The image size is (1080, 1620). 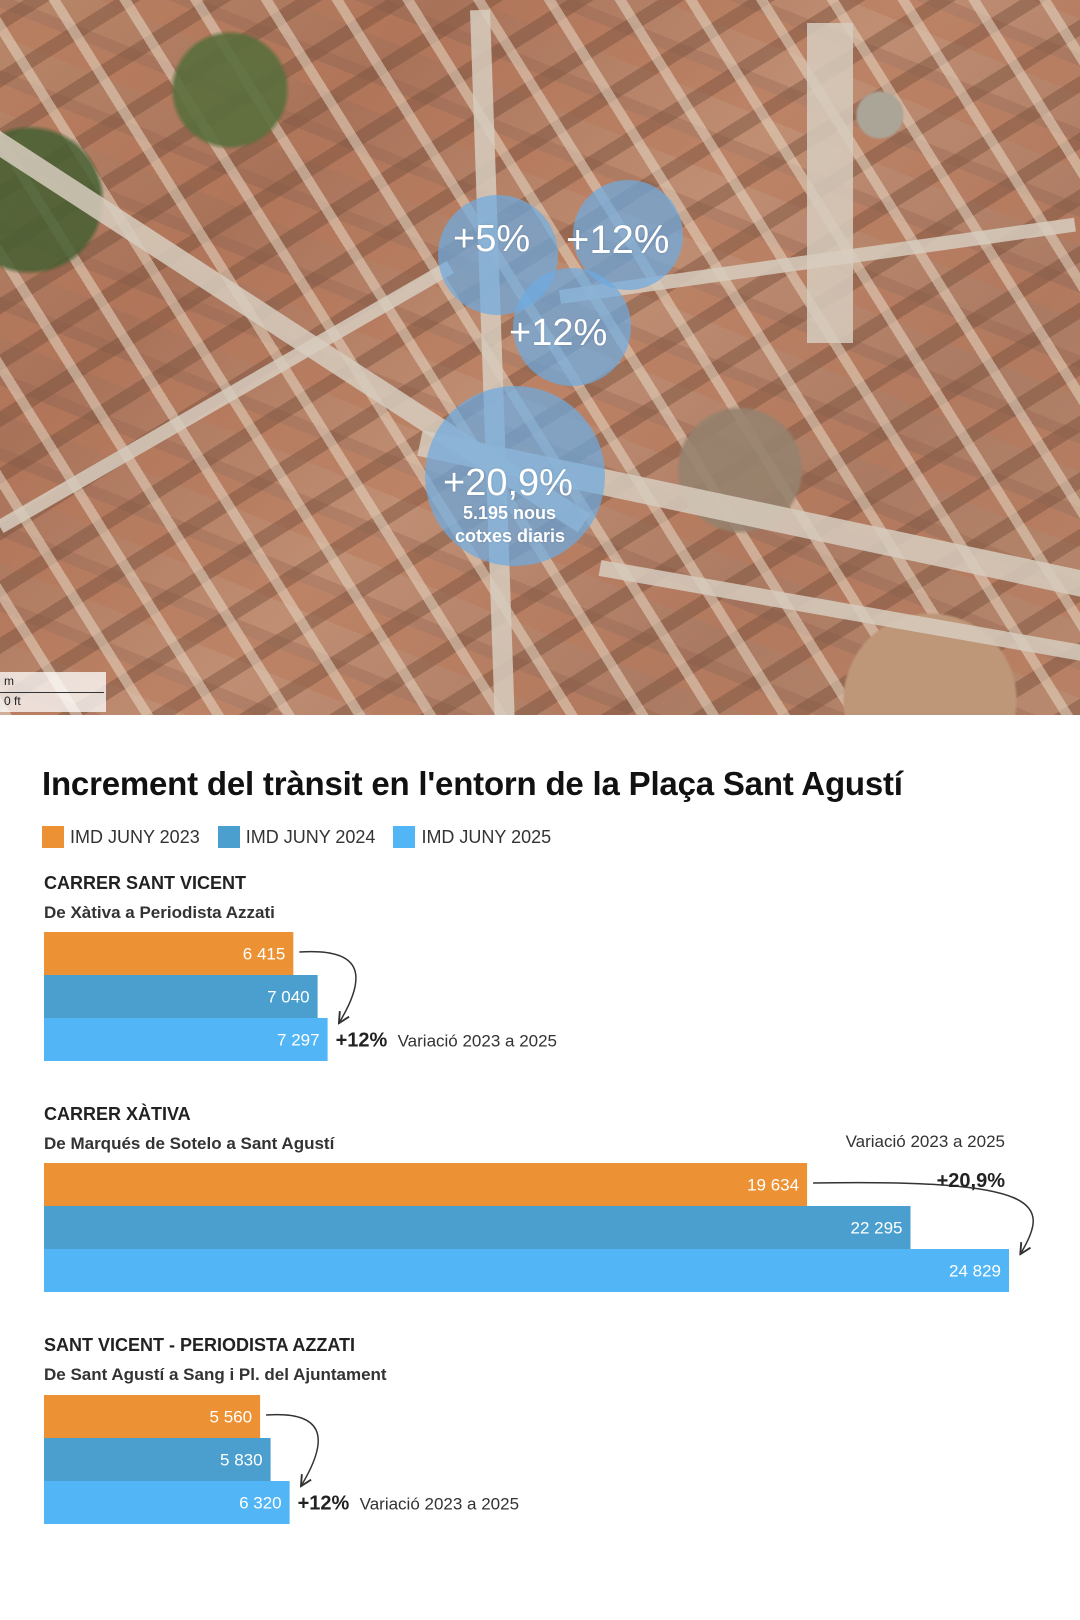 What do you see at coordinates (971, 1181) in the screenshot?
I see `variation-pct: +20,9%` at bounding box center [971, 1181].